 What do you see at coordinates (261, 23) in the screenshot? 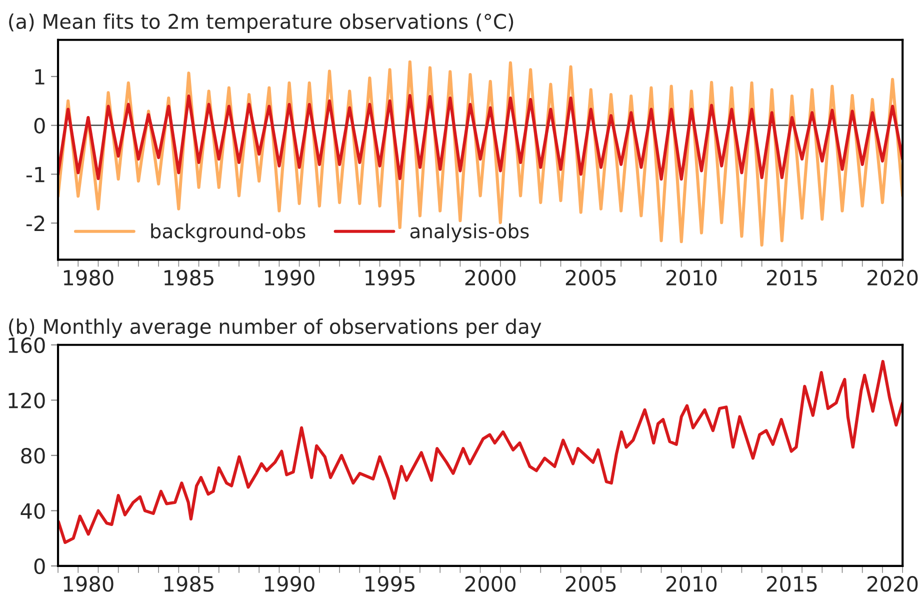
I see `chart-title: (a) Mean fits to 2m temperature observations (°C)` at bounding box center [261, 23].